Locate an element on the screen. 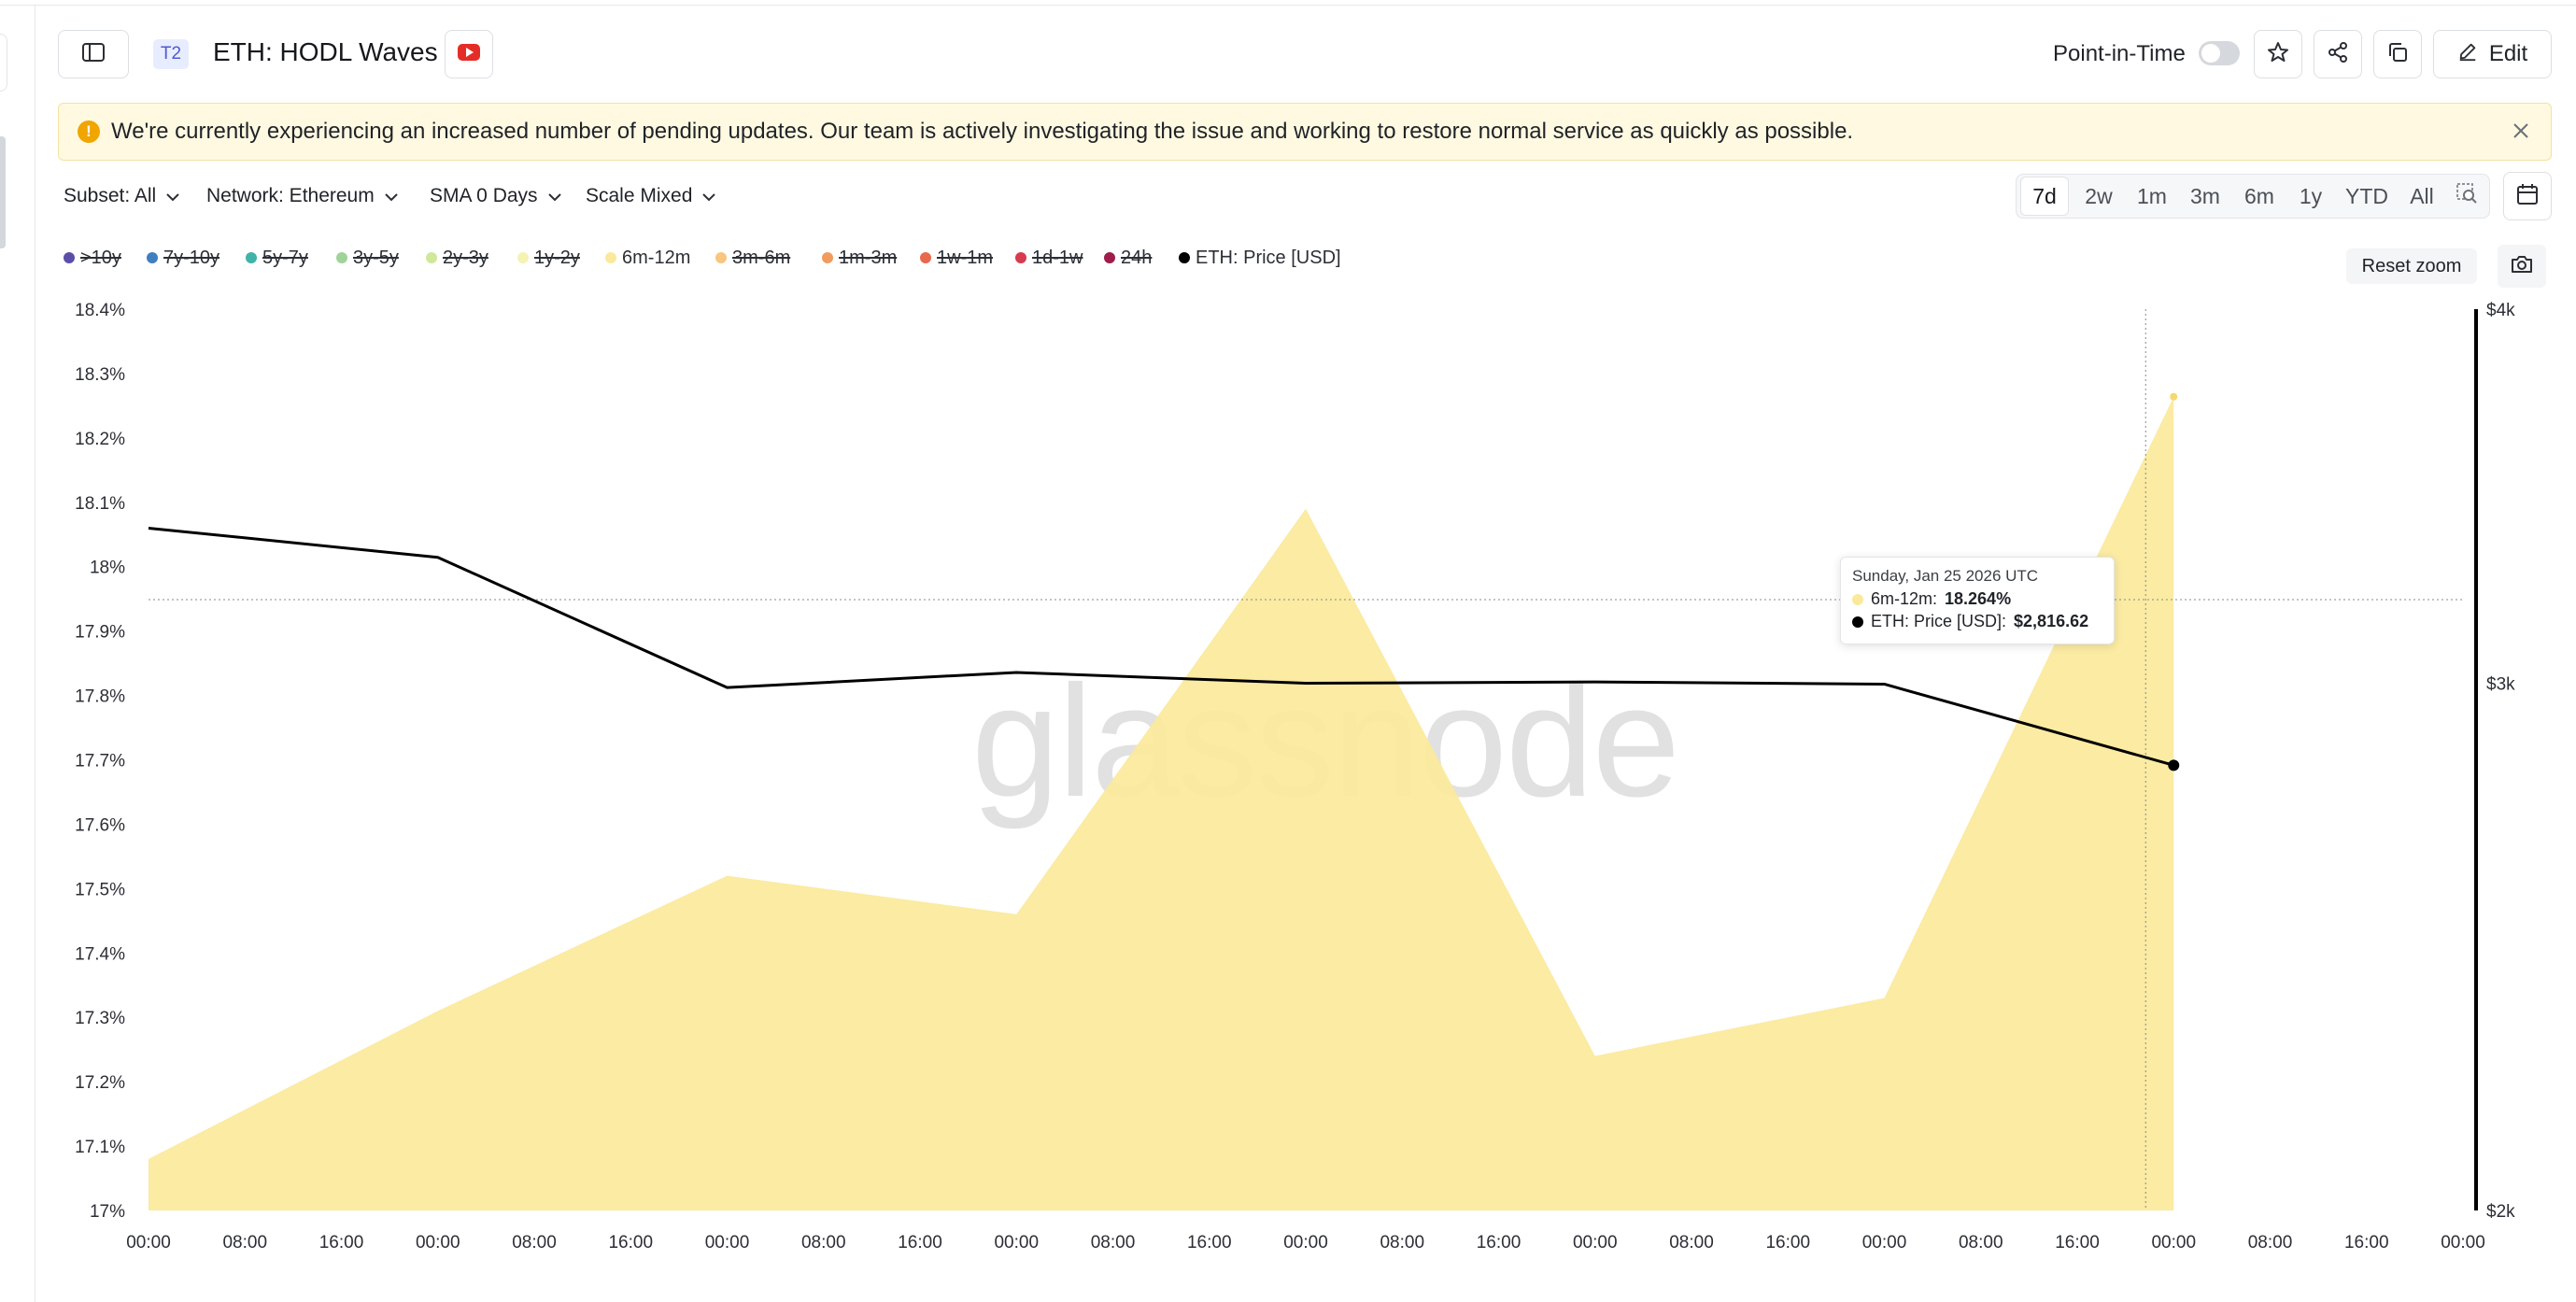 The height and width of the screenshot is (1302, 2576). legend-item: >10y is located at coordinates (92, 258).